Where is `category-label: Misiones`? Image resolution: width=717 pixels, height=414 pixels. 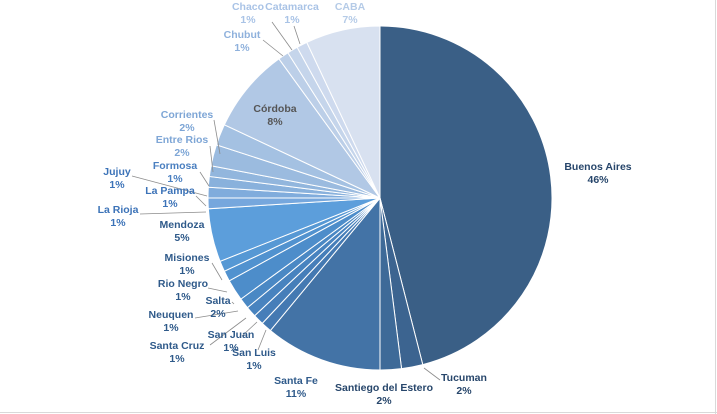 category-label: Misiones is located at coordinates (187, 258).